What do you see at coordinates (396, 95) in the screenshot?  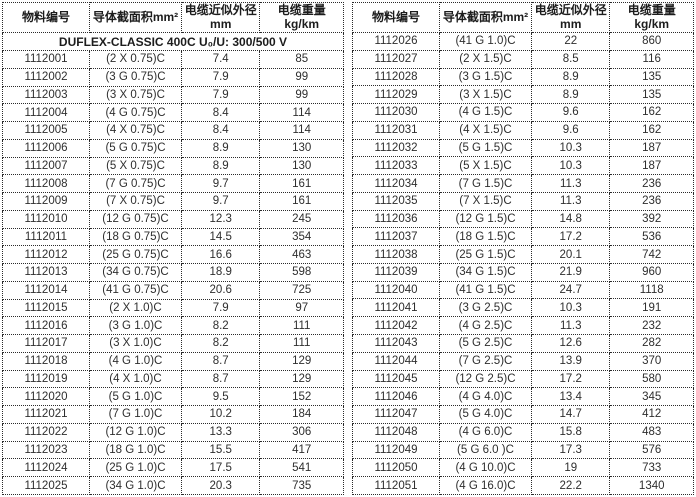 I see `material-number-cell: 1112029` at bounding box center [396, 95].